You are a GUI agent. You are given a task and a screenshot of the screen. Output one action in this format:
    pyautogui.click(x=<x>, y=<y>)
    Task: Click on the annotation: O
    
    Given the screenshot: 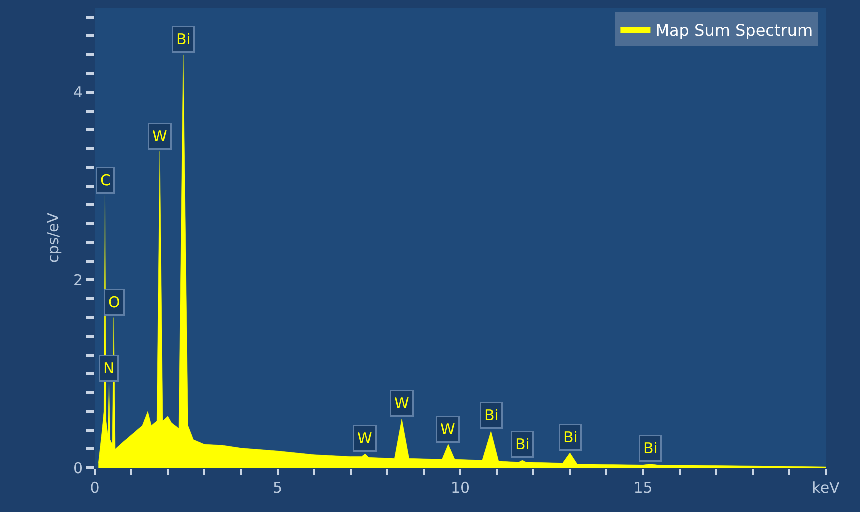 What is the action you would take?
    pyautogui.click(x=114, y=303)
    